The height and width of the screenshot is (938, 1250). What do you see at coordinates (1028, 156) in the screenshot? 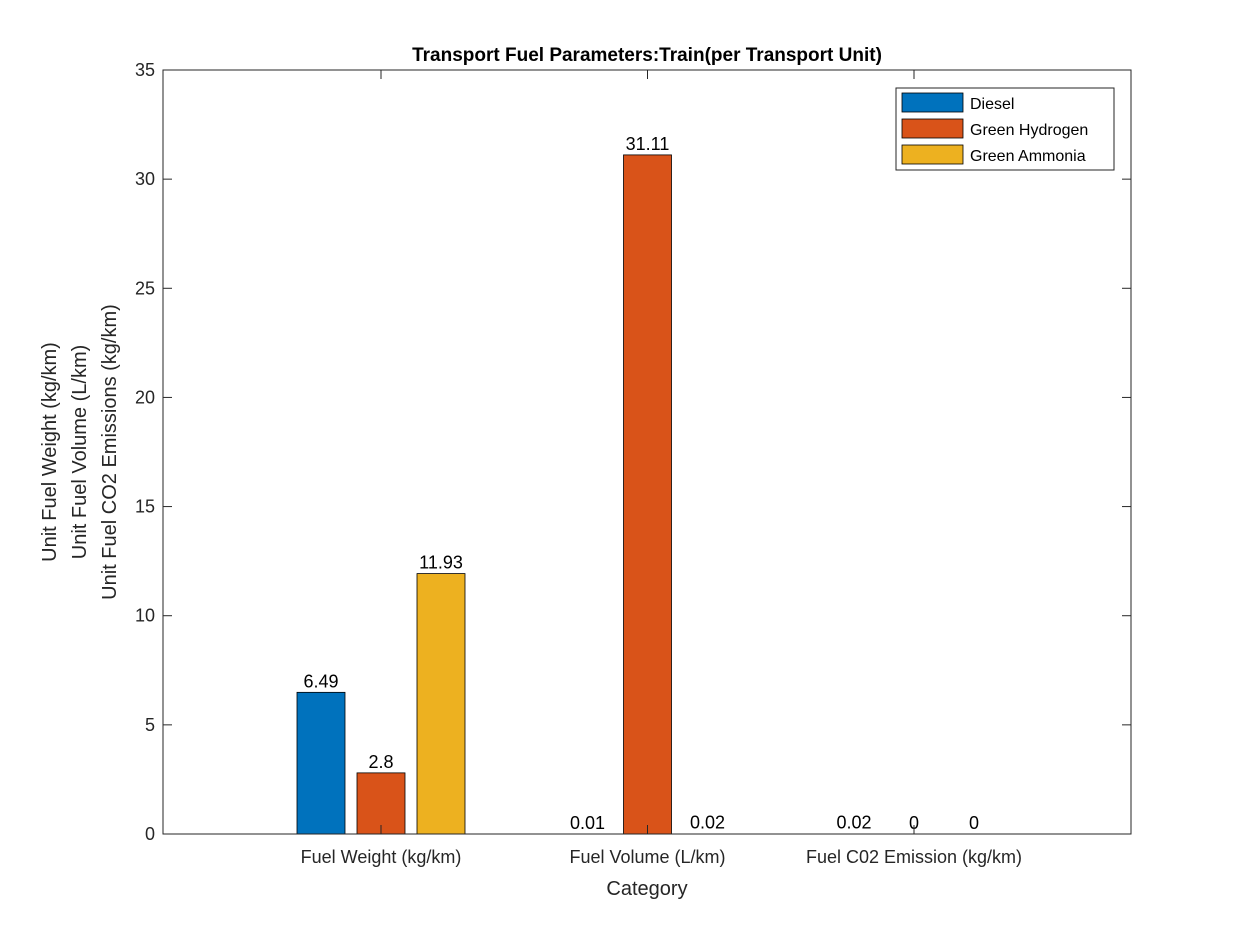
I see `legend-label-green-ammonia: Green Ammonia` at bounding box center [1028, 156].